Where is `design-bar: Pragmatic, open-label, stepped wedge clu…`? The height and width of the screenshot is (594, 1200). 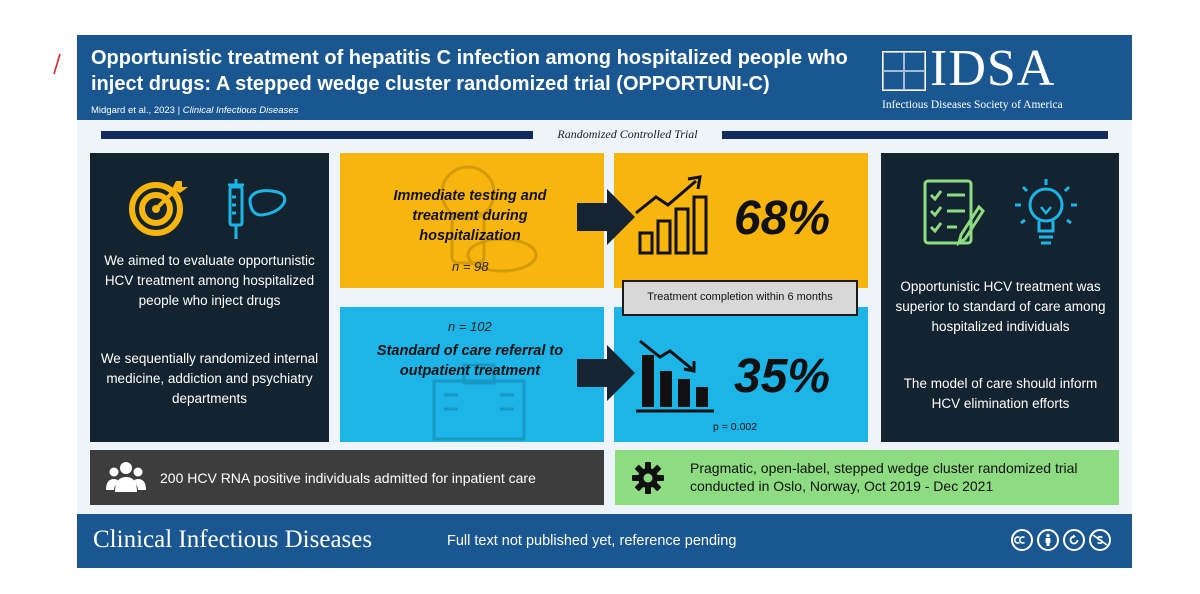
design-bar: Pragmatic, open-label, stepped wedge clu… is located at coordinates (867, 477).